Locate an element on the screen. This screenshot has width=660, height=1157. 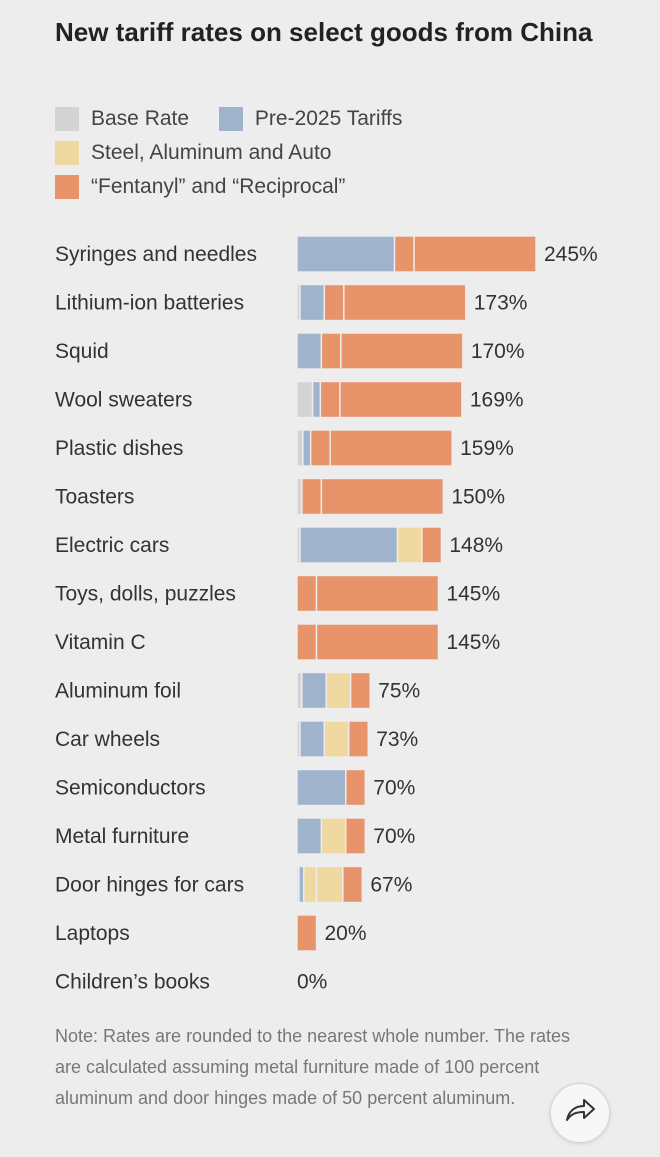
bar-row-laptops: Laptops 20% is located at coordinates (211, 933).